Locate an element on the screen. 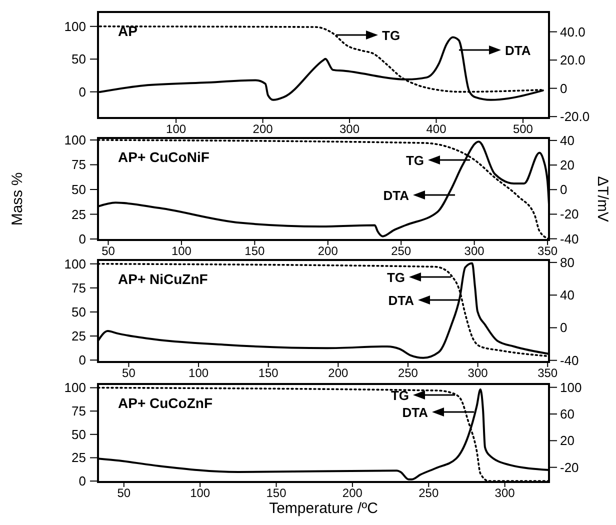 The height and width of the screenshot is (525, 616). y-axis-title: Mass % is located at coordinates (17, 199).